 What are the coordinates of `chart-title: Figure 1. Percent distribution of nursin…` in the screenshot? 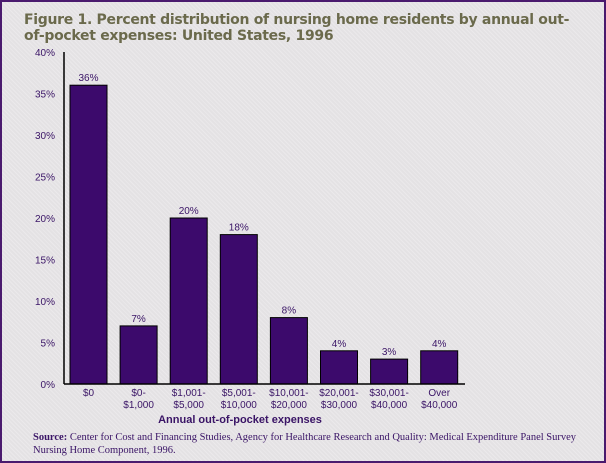 It's located at (297, 28).